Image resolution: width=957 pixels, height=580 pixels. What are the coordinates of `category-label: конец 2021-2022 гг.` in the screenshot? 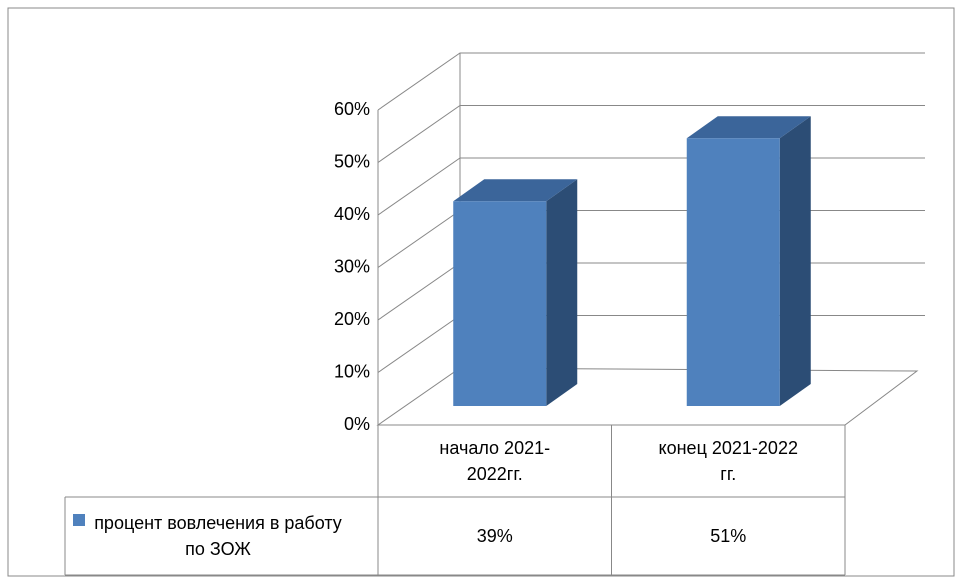 It's located at (728, 461).